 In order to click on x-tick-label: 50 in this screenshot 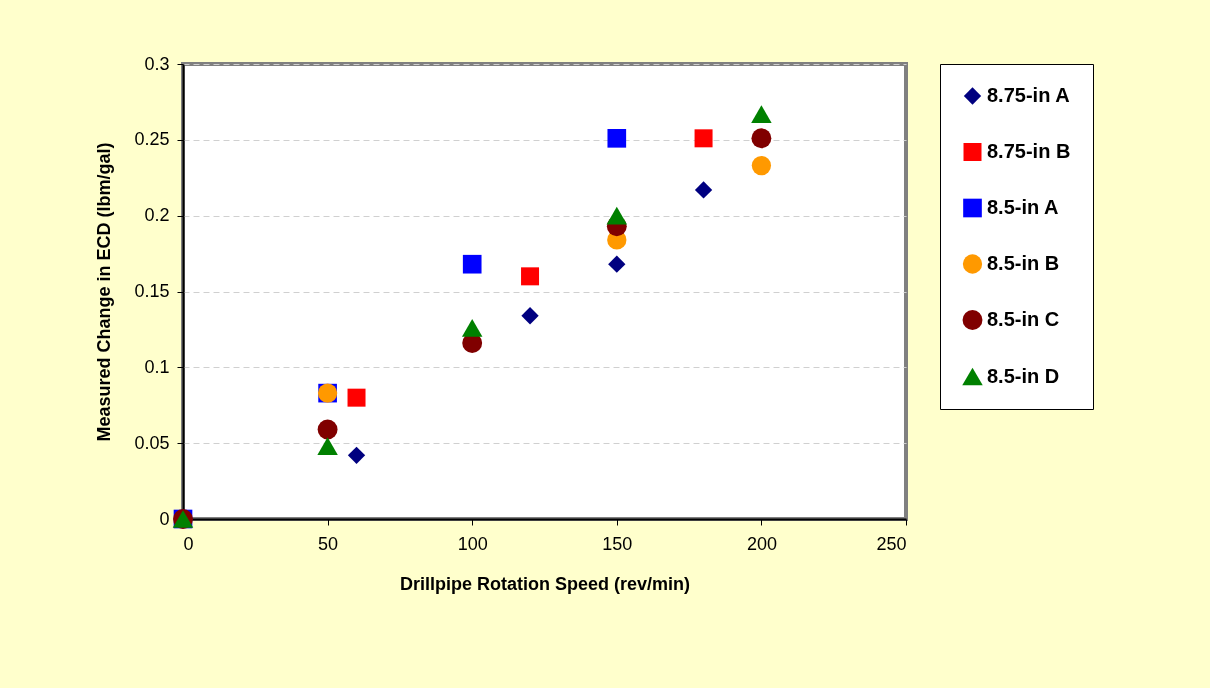, I will do `click(328, 543)`.